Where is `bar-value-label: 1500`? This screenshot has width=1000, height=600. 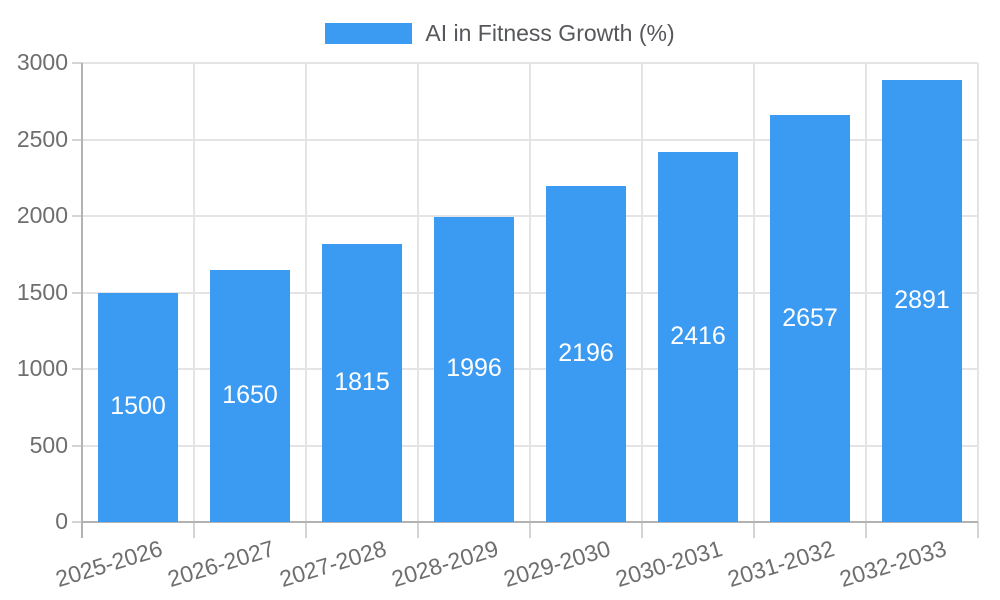 bar-value-label: 1500 is located at coordinates (138, 406).